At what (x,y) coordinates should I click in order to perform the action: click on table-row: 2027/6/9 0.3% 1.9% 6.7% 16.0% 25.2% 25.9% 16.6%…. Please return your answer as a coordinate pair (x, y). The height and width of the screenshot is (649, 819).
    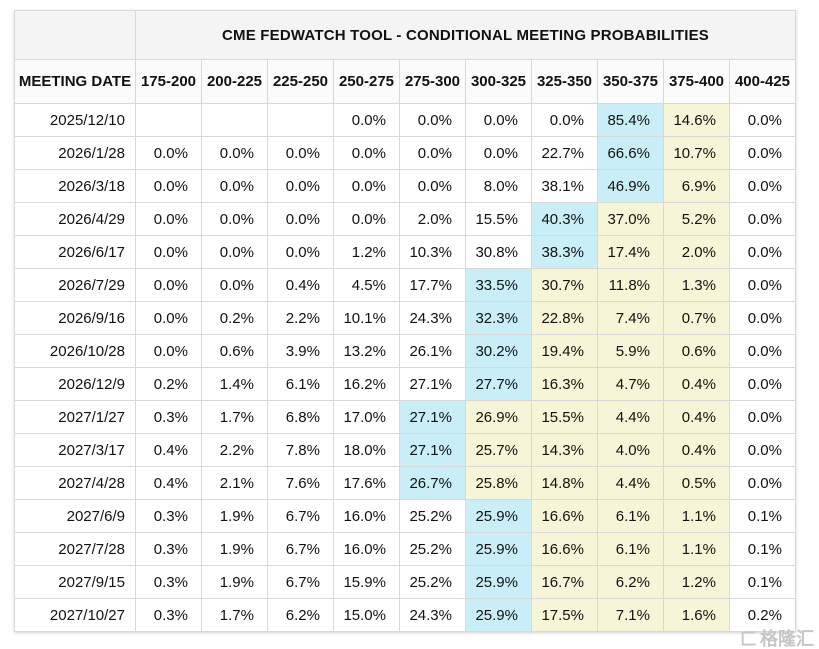
    Looking at the image, I should click on (405, 516).